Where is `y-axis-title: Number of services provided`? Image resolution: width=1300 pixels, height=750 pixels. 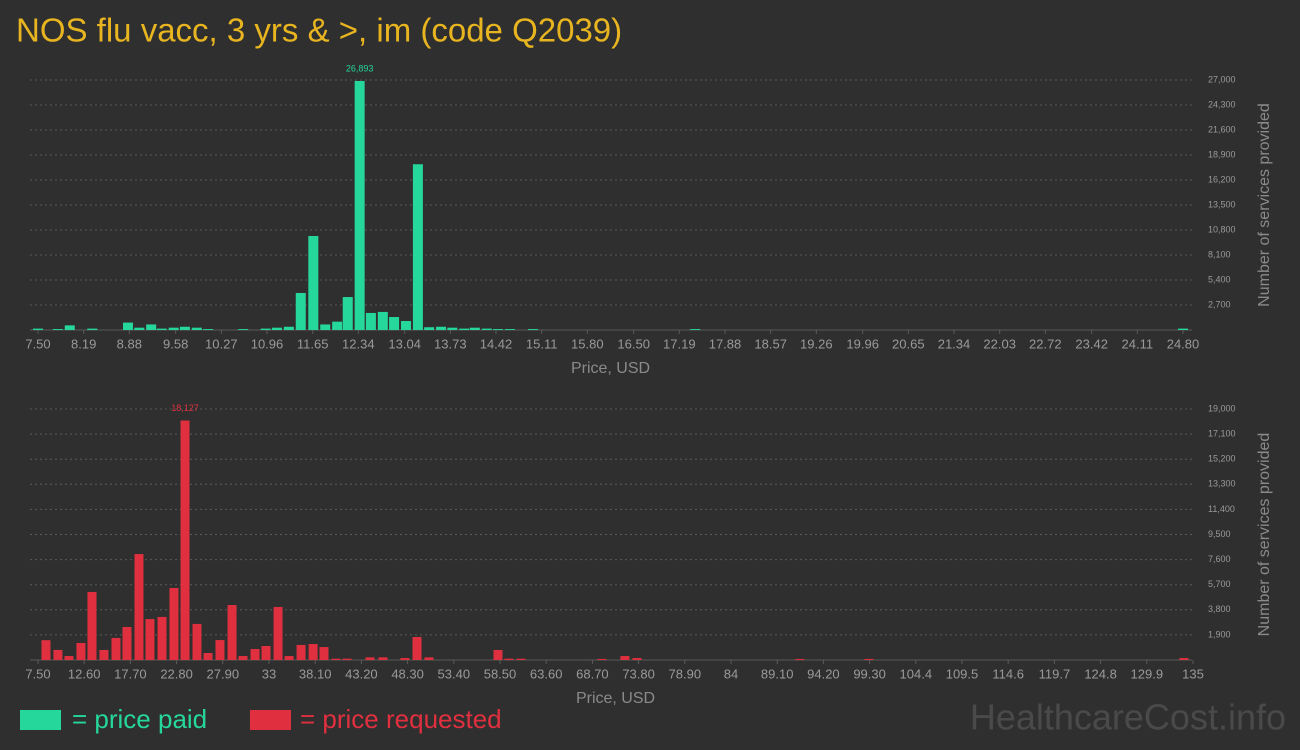
y-axis-title: Number of services provided is located at coordinates (1264, 535).